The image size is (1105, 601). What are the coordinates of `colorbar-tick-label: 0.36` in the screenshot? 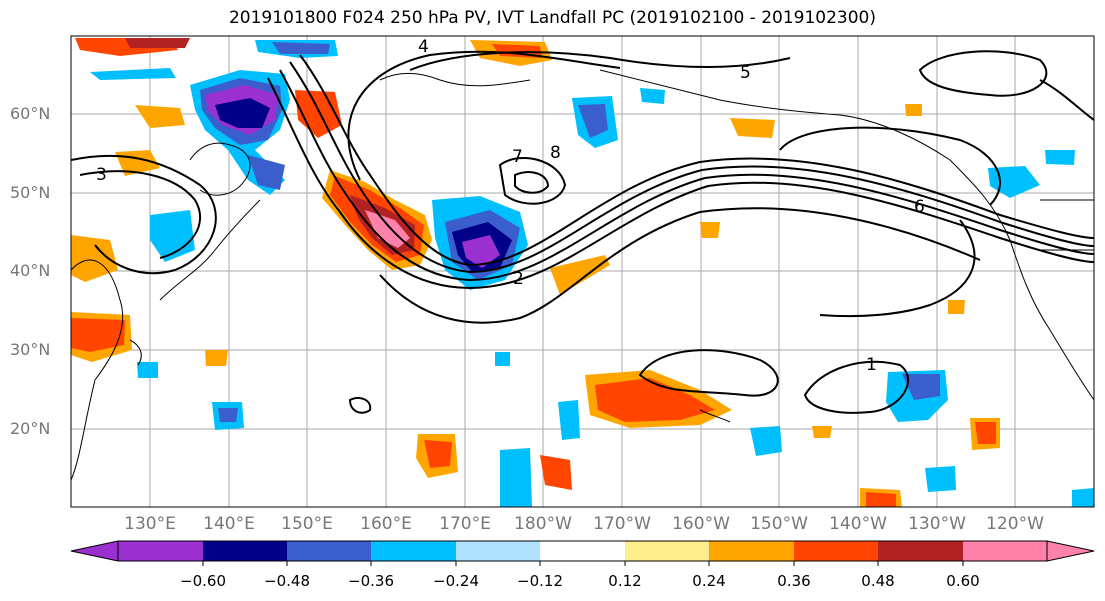 It's located at (794, 581).